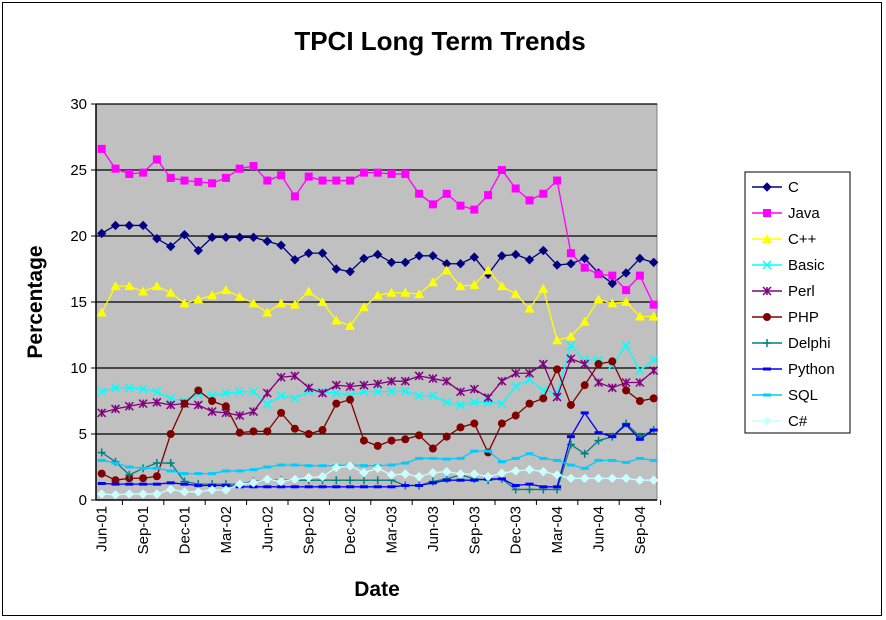 This screenshot has height=620, width=886. Describe the element at coordinates (143, 530) in the screenshot. I see `x-tick-label: Sep-01` at that location.